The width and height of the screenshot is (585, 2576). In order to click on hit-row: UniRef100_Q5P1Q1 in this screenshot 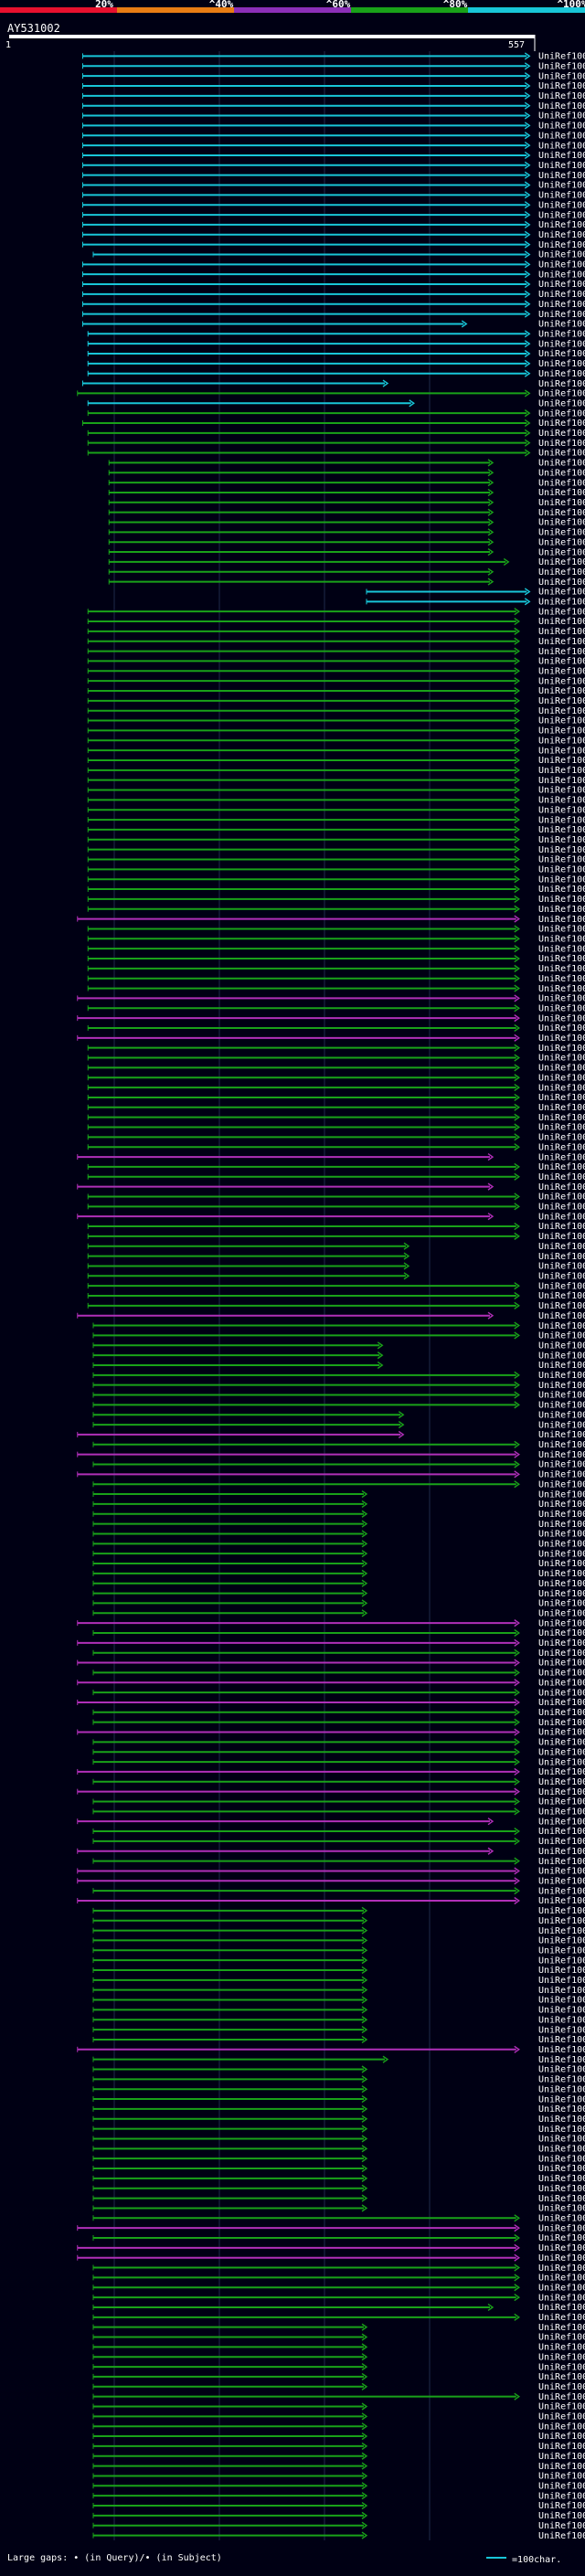, I will do `click(339, 2318)`.